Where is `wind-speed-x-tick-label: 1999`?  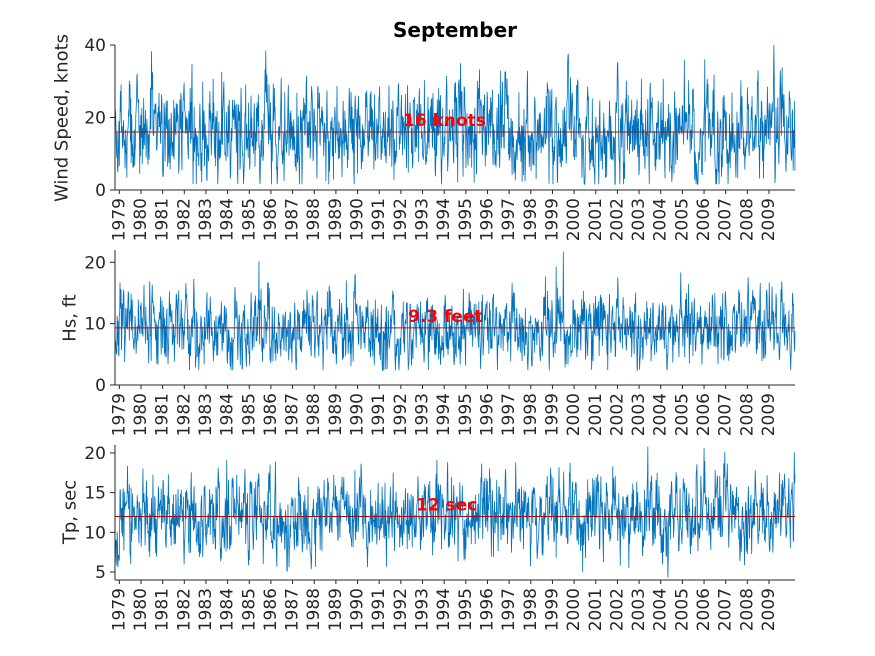 wind-speed-x-tick-label: 1999 is located at coordinates (552, 219).